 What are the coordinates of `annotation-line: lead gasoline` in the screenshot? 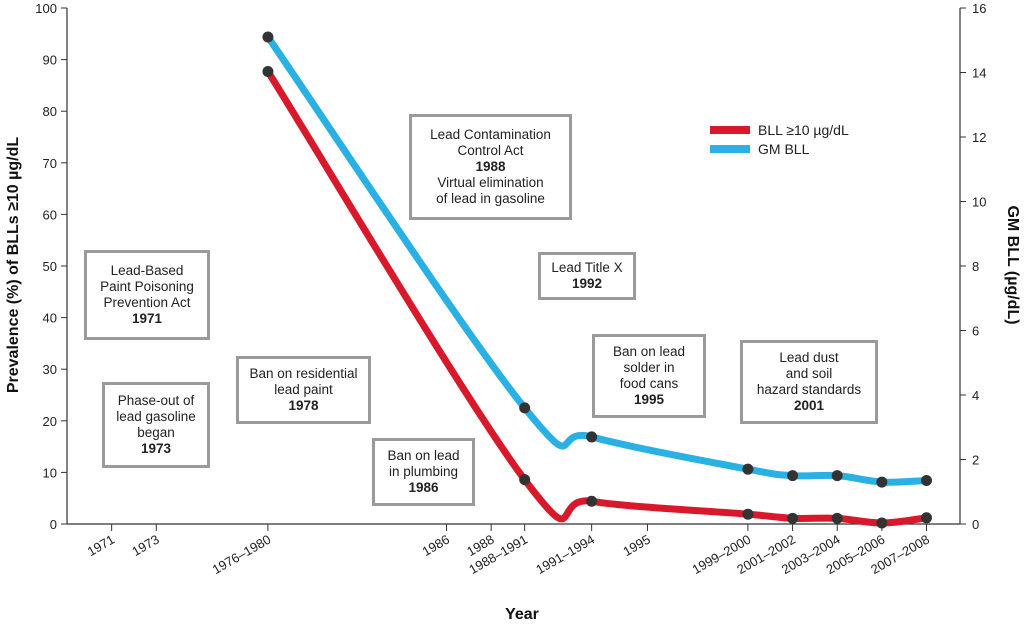 It's located at (156, 416).